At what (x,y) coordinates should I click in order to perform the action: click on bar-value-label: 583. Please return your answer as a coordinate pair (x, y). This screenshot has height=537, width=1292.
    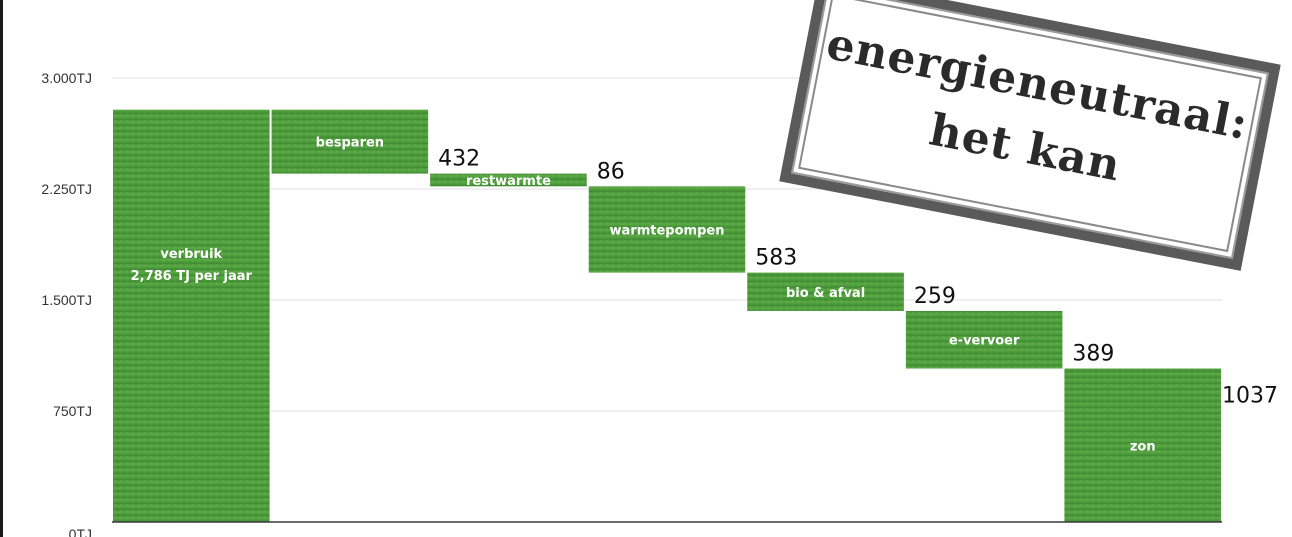
    Looking at the image, I should click on (776, 258).